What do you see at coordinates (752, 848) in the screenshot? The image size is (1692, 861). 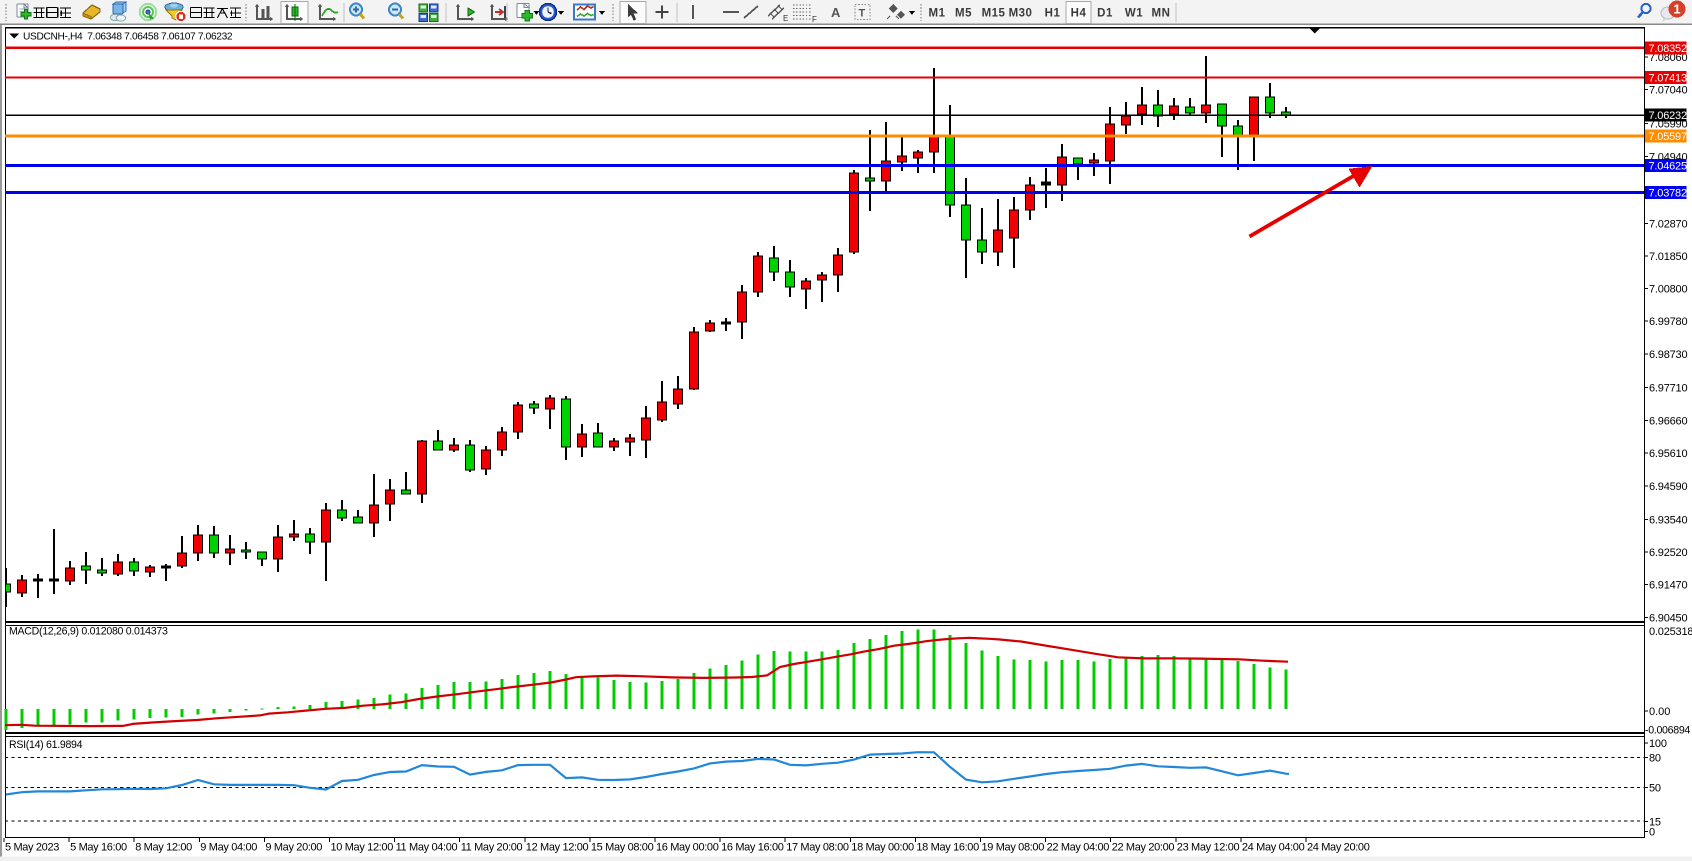 I see `svg-text: 16 May 16:00` at bounding box center [752, 848].